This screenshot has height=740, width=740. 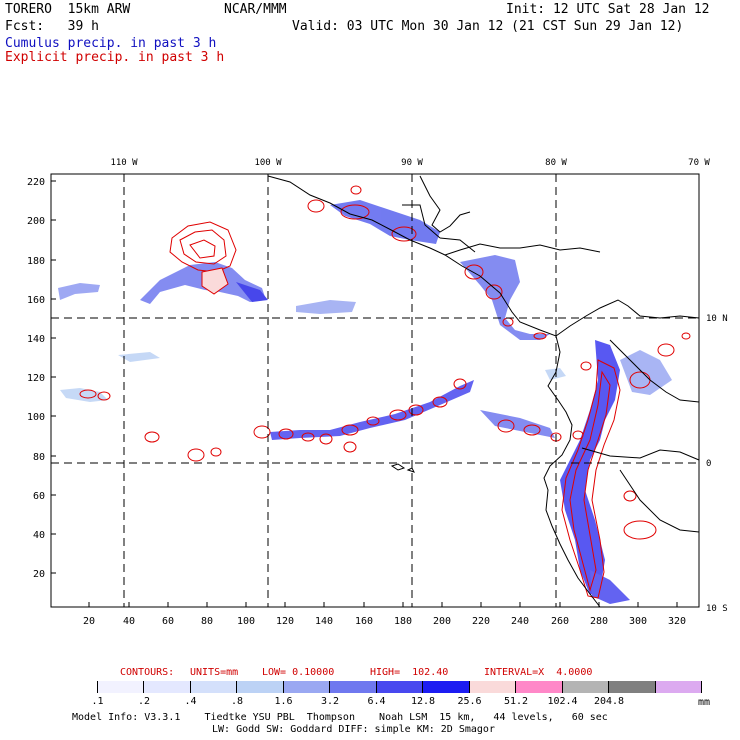 I want to click on coastline-south-america, so click(x=572, y=471).